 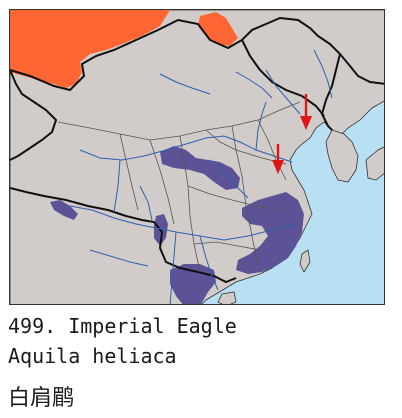 I want to click on national-border-west, so click(x=34, y=115).